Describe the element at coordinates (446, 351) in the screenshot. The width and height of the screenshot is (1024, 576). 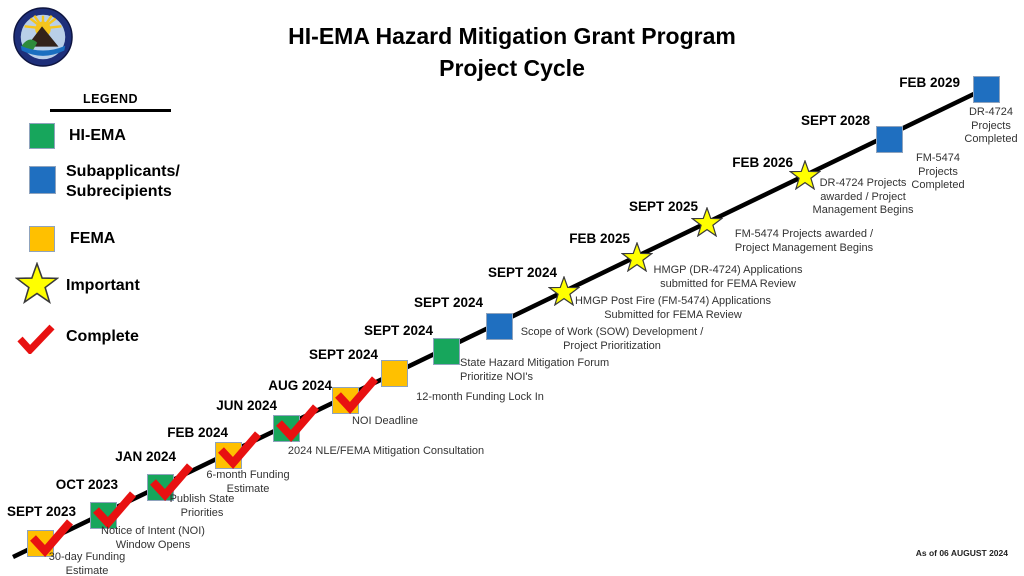
I see `hiema-square-icon` at that location.